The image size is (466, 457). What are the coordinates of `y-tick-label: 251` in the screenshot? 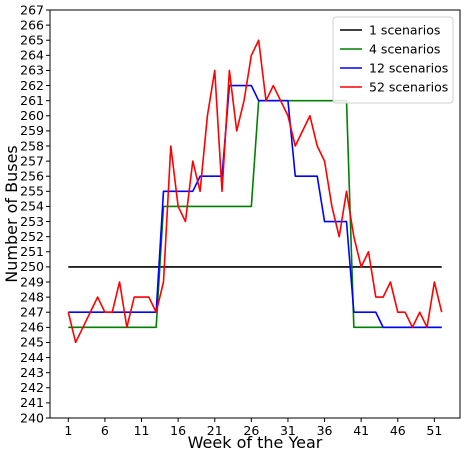 It's located at (32, 251).